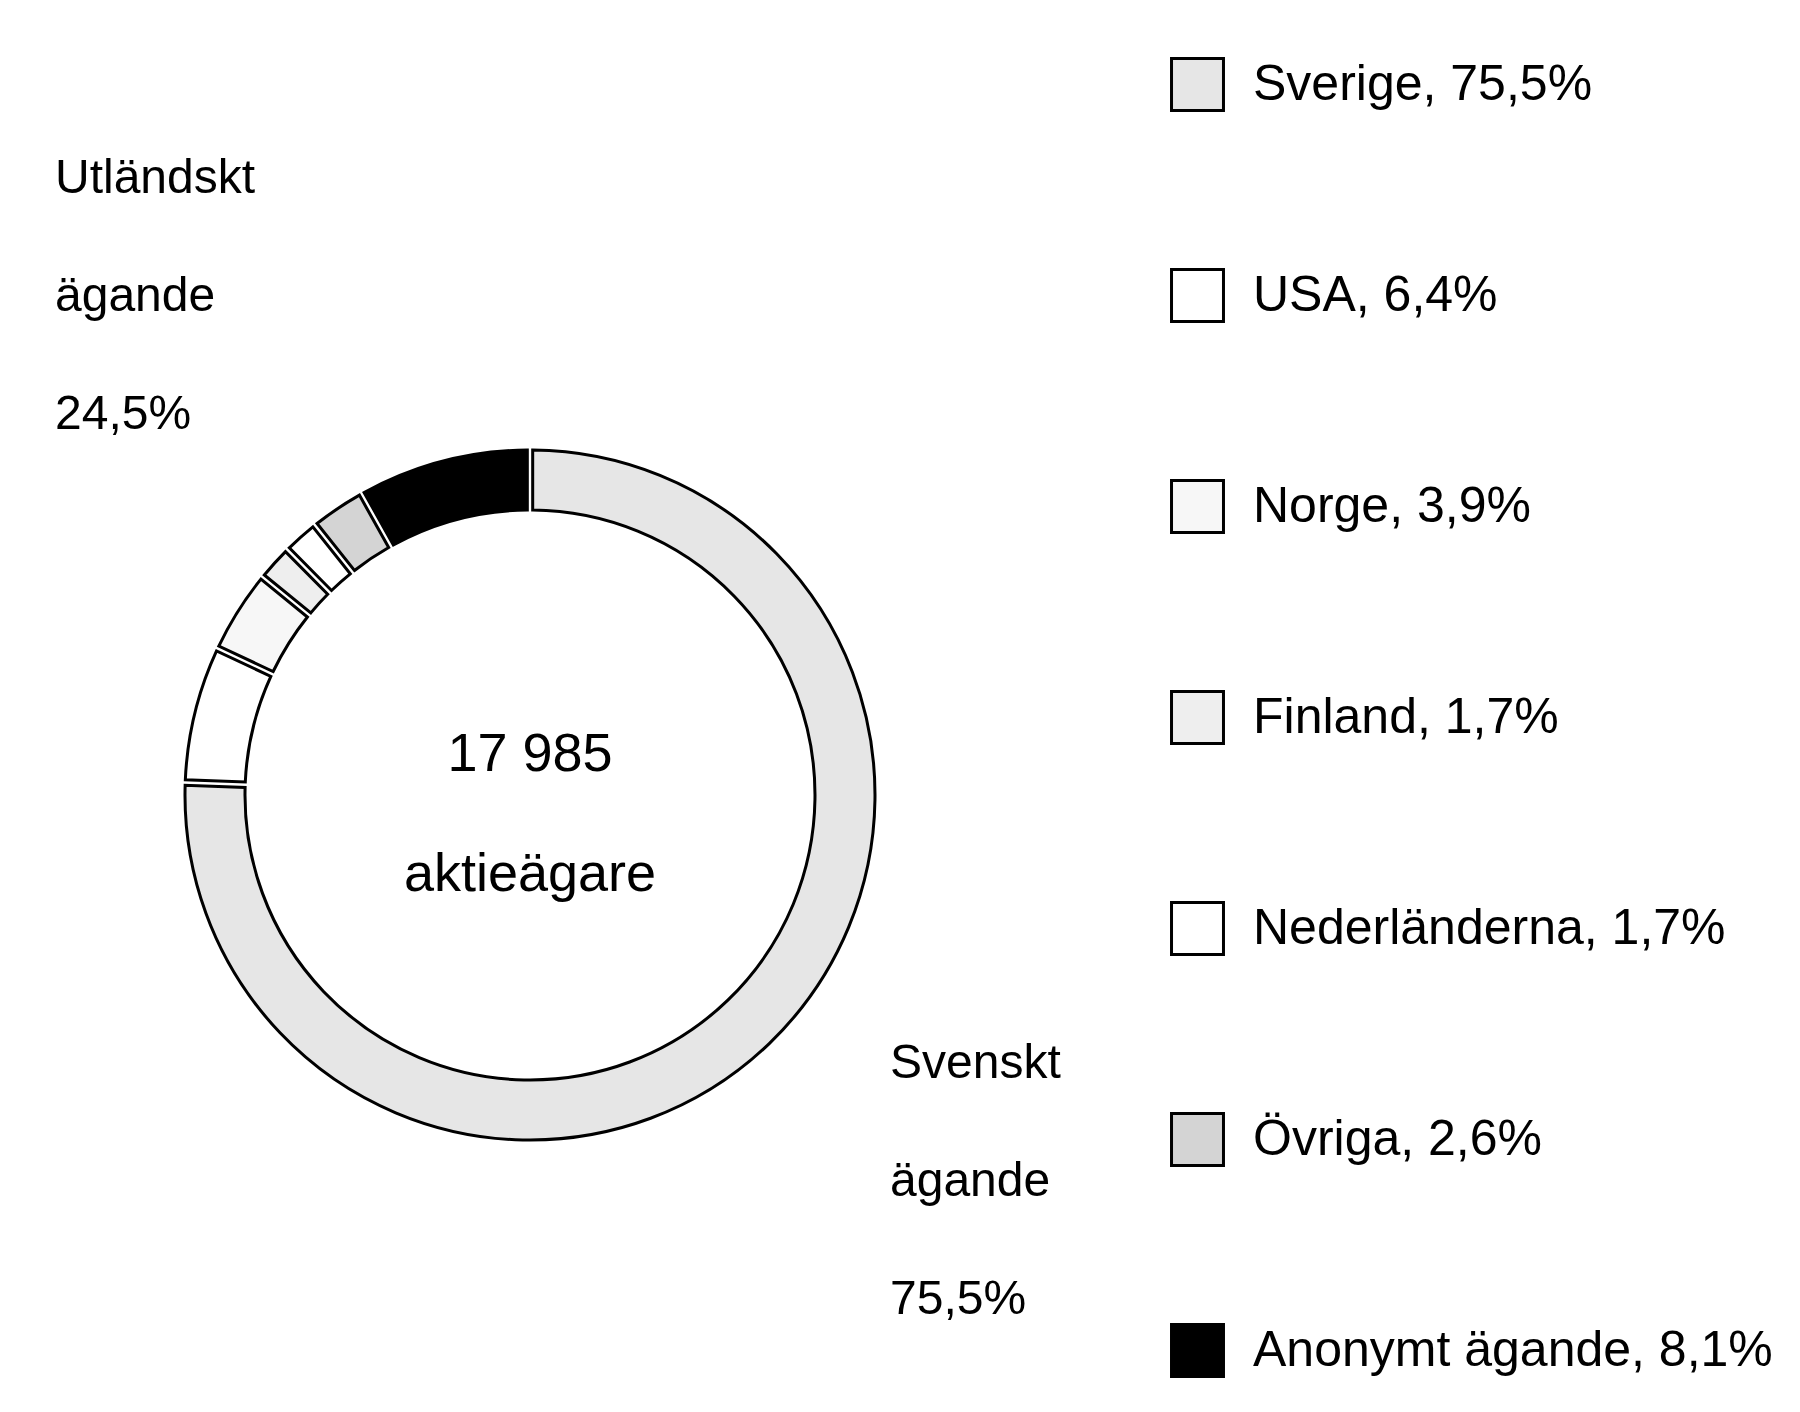 This screenshot has width=1800, height=1412. I want to click on data-label: 75,5%, so click(958, 1297).